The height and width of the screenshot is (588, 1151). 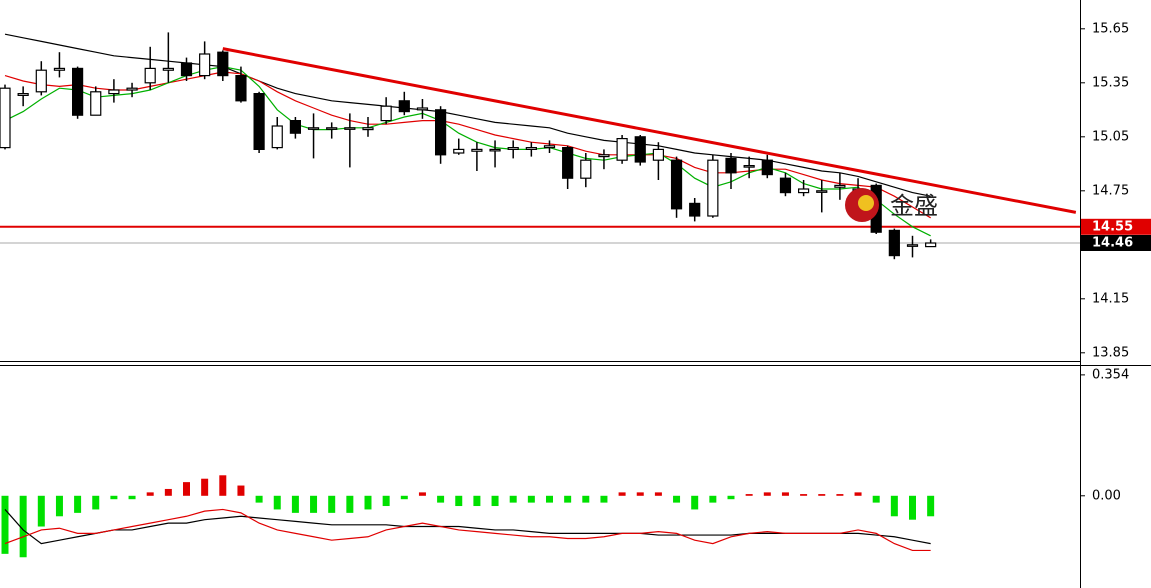 What do you see at coordinates (1112, 226) in the screenshot?
I see `price-level-label: 14.55` at bounding box center [1112, 226].